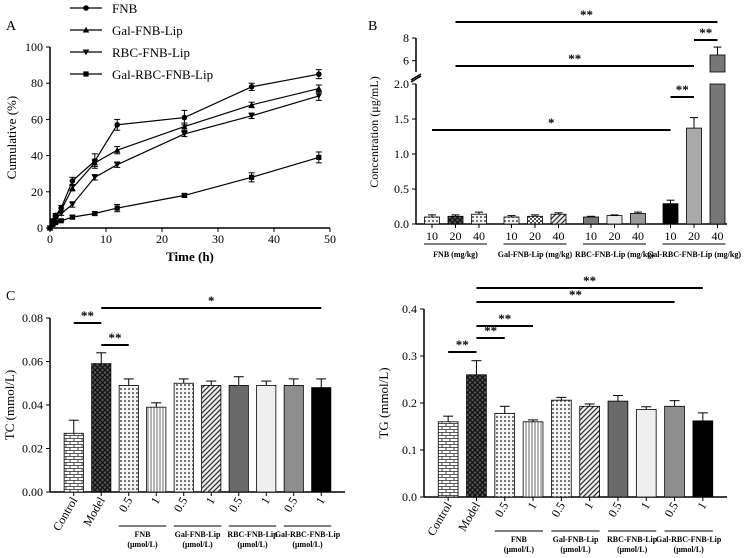 This screenshot has width=756, height=558. Describe the element at coordinates (401, 84) in the screenshot. I see `y-tick-label: 2.0` at that location.